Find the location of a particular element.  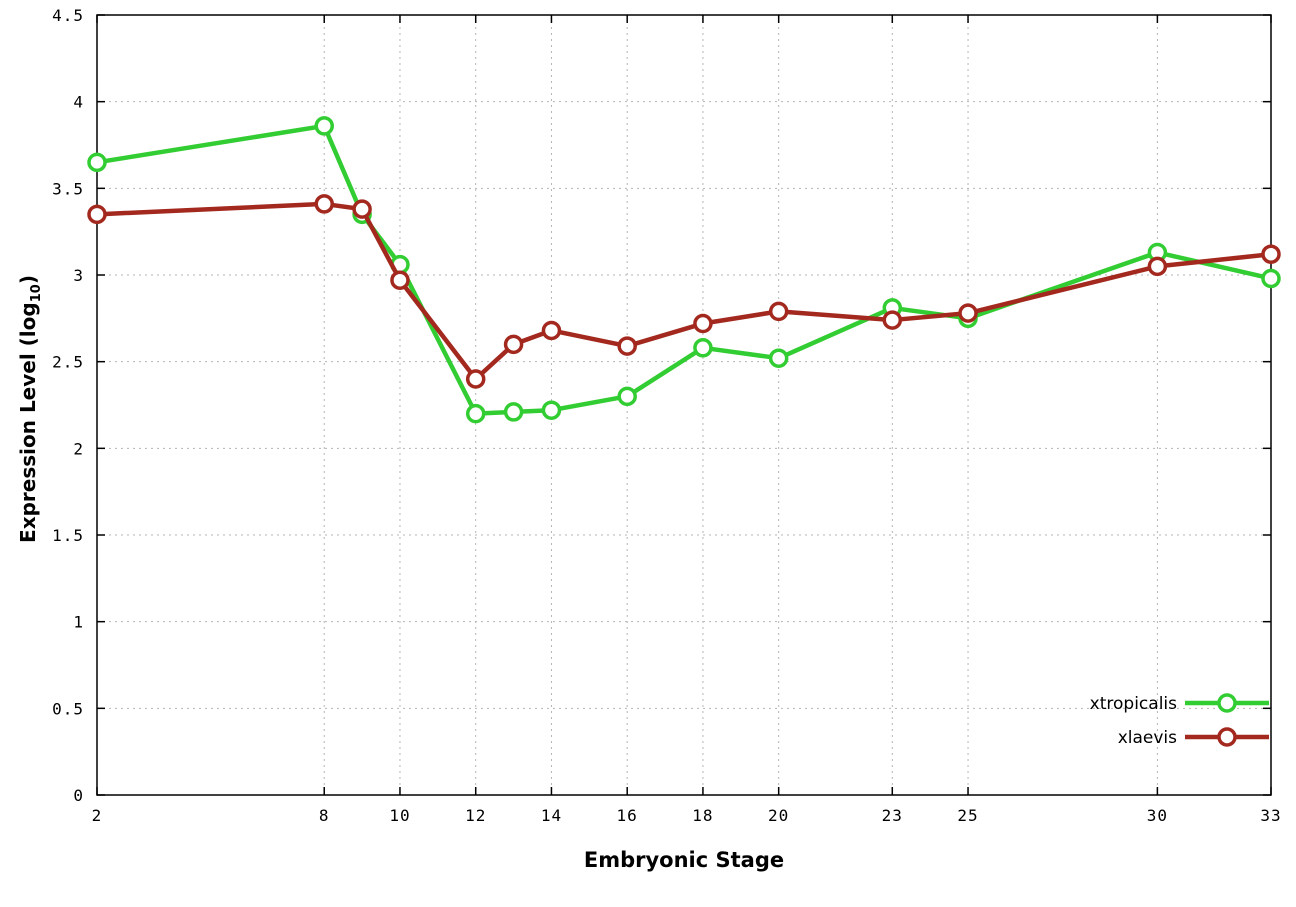

y-axis-title: Expression Level (log10) is located at coordinates (30, 409).